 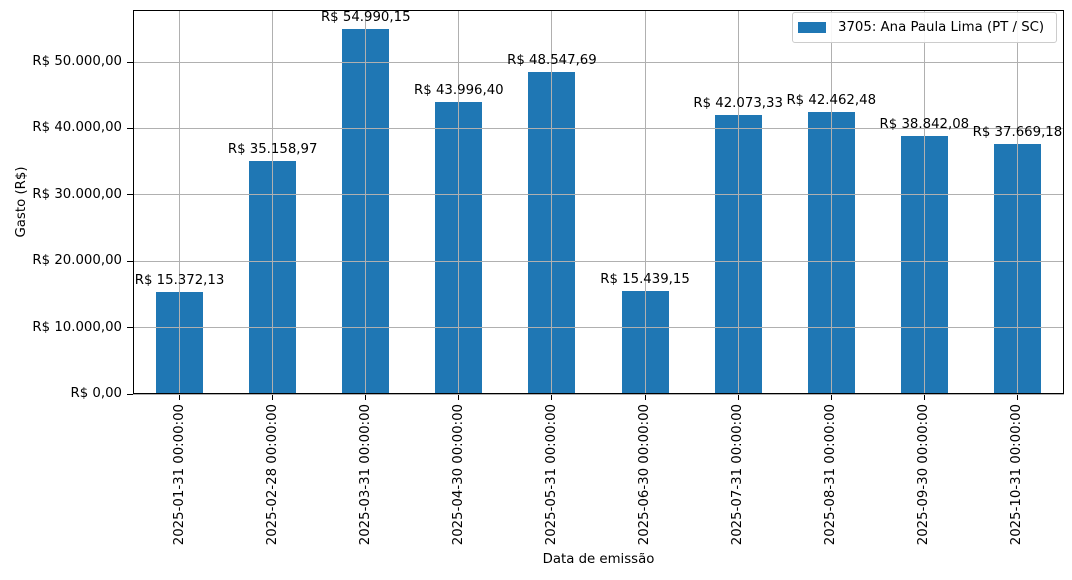 I want to click on x-tick-label: 2025-03-31 00:00:00, so click(x=365, y=475).